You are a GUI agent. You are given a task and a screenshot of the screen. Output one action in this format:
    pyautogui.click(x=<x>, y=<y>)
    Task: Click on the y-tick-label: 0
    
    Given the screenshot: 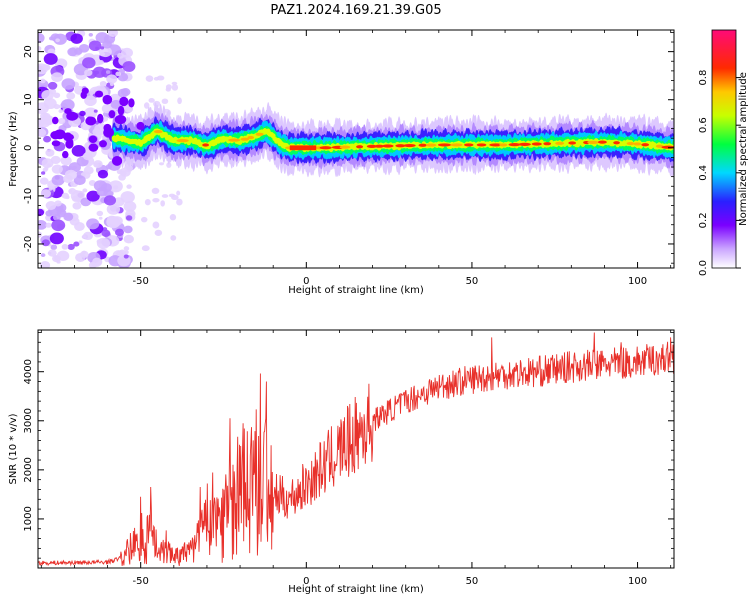 What is the action you would take?
    pyautogui.click(x=28, y=148)
    